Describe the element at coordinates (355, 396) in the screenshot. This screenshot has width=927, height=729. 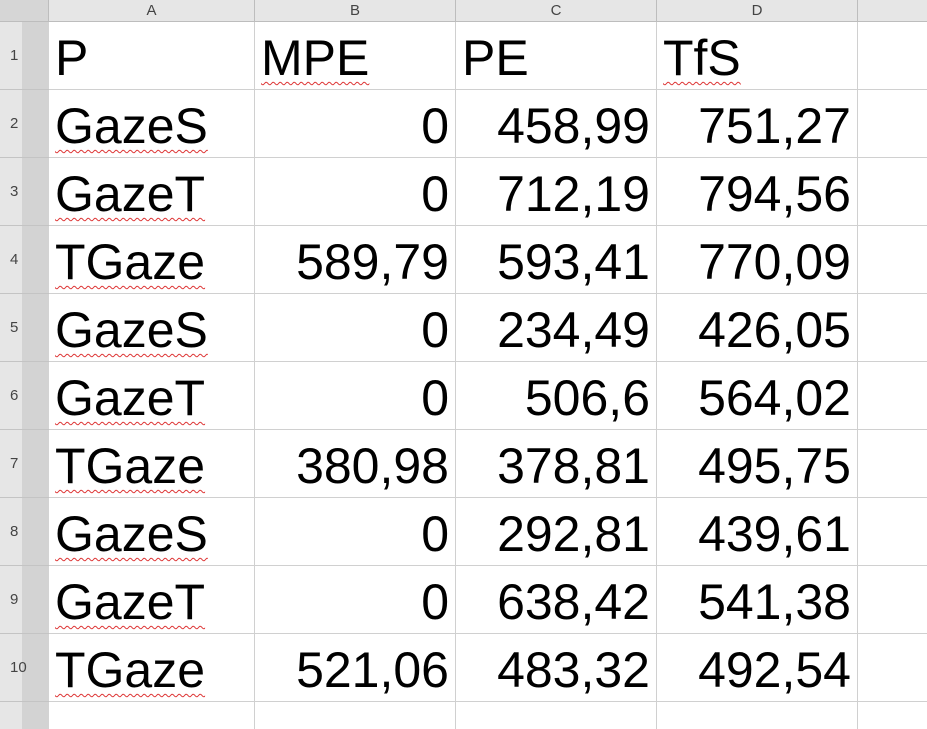
I see `cell-b6: 0` at that location.